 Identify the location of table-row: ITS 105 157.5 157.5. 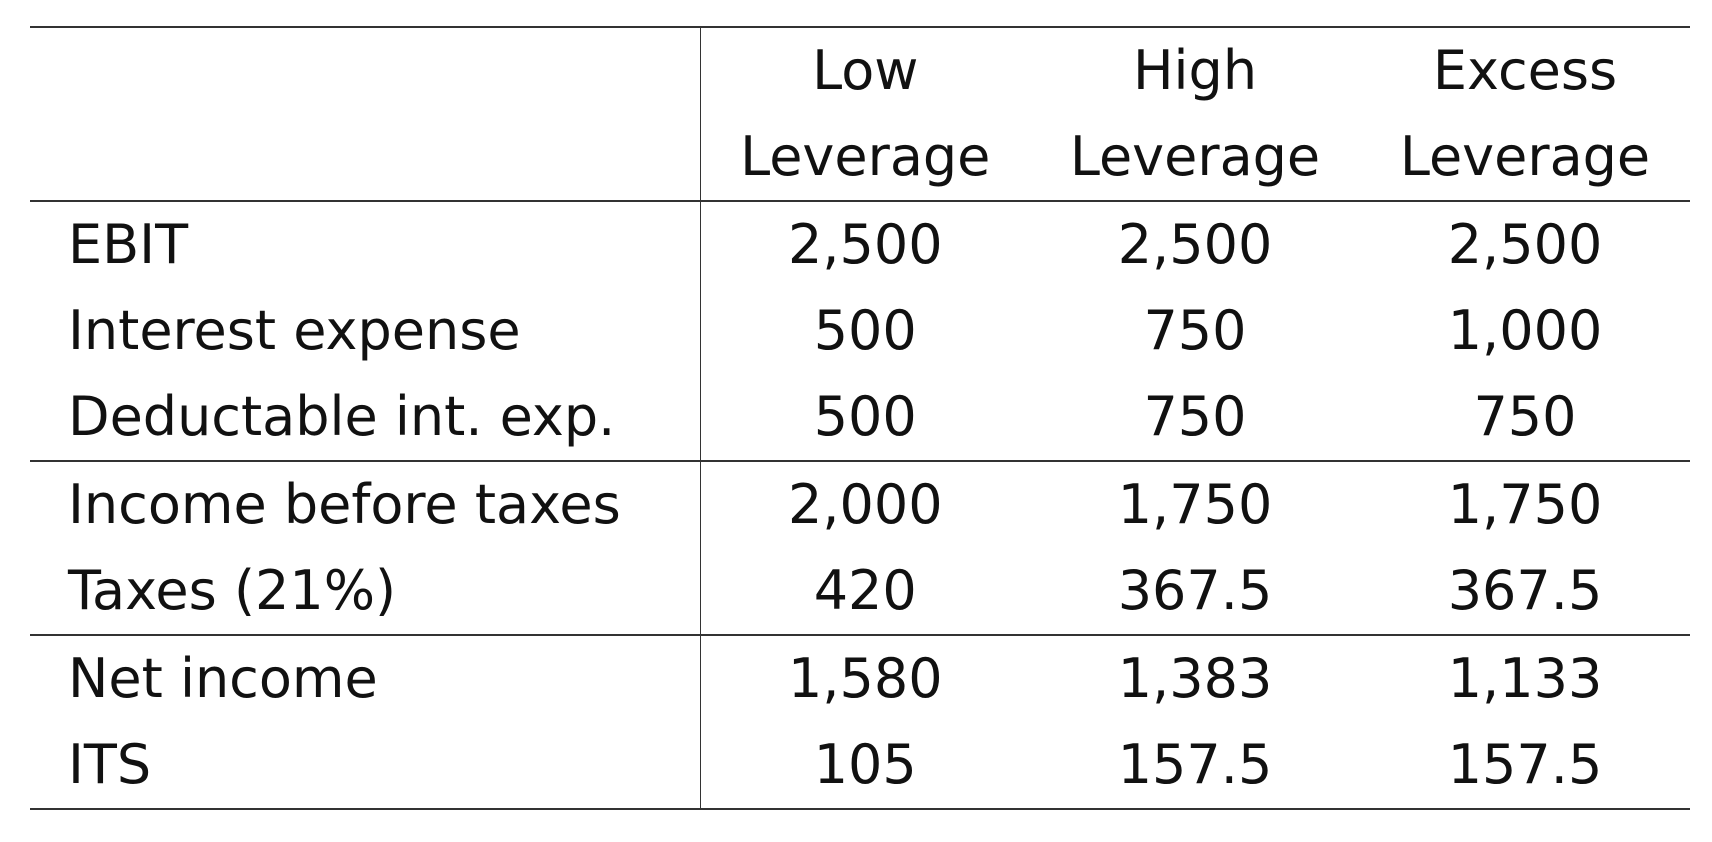
(860, 766).